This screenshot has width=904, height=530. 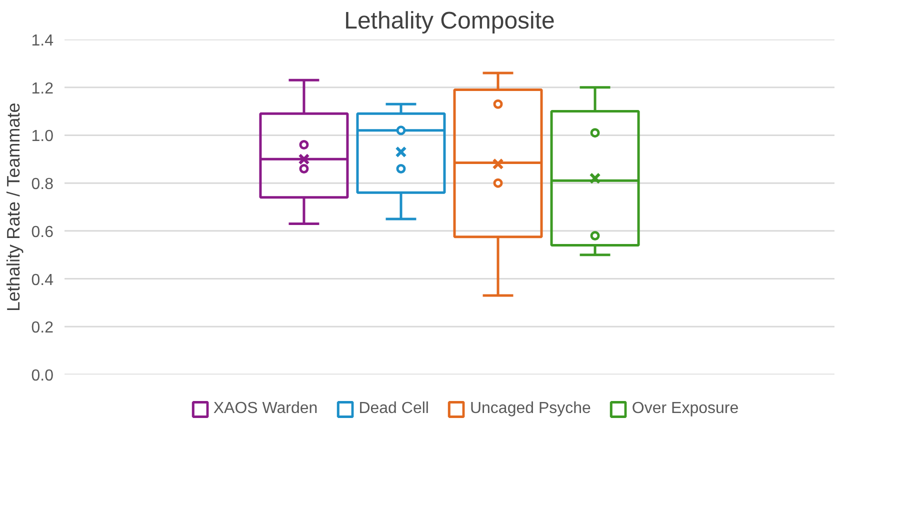 What do you see at coordinates (13, 207) in the screenshot?
I see `y-axis-title: Lethality Rate / Teammate` at bounding box center [13, 207].